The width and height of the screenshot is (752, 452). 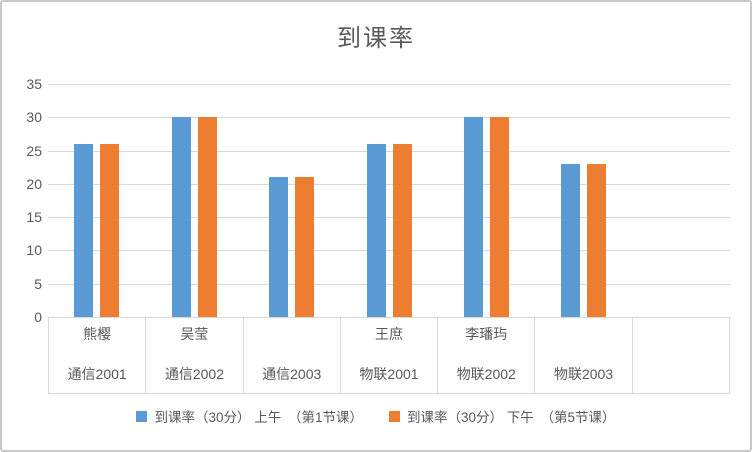 I want to click on category-group-label: 通信2001, so click(x=97, y=374).